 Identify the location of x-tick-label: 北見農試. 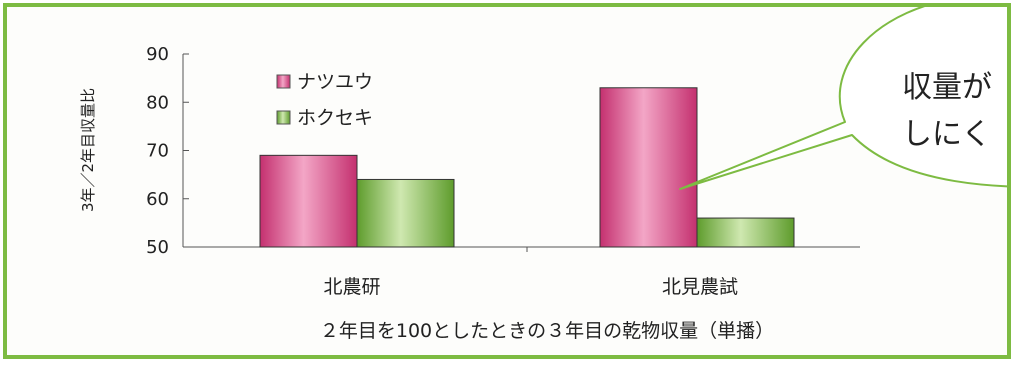
(700, 287).